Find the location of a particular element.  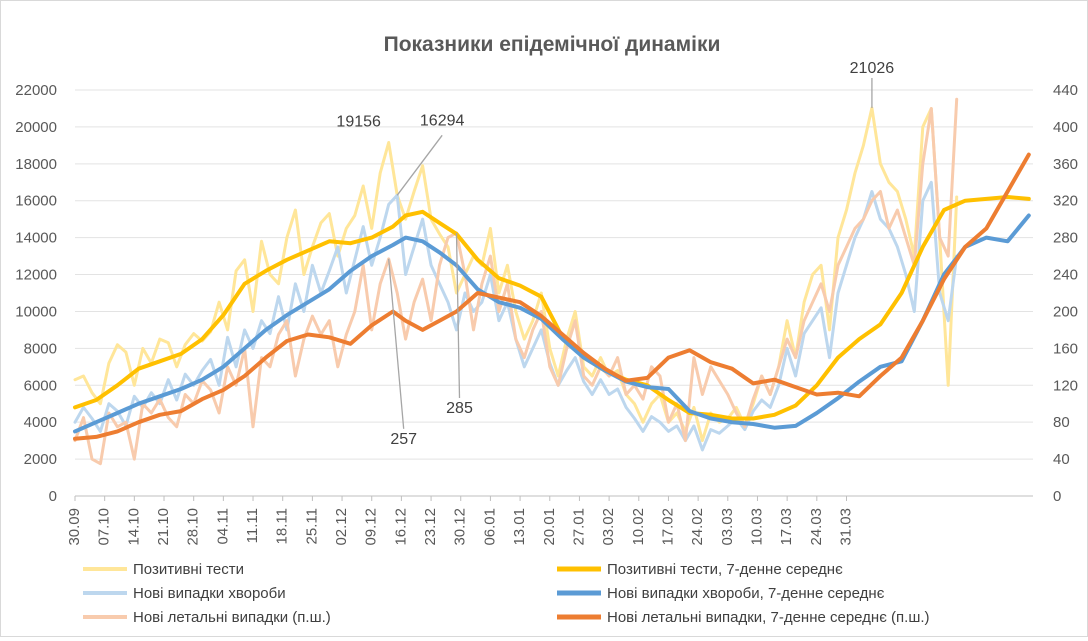

y-left-tick-label: 6000 is located at coordinates (40, 385).